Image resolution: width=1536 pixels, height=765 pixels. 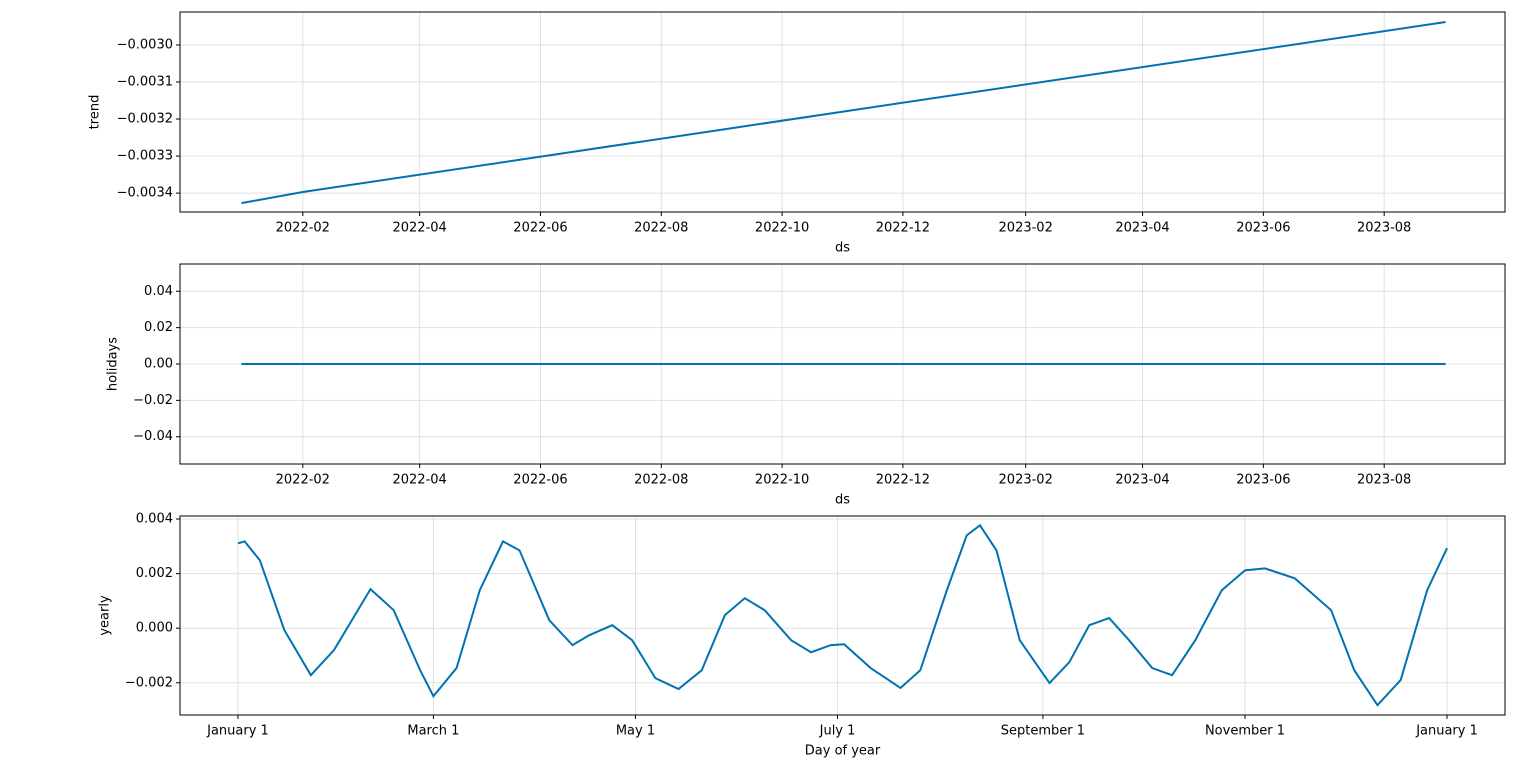 I want to click on y-axis-label: holidays, so click(x=113, y=364).